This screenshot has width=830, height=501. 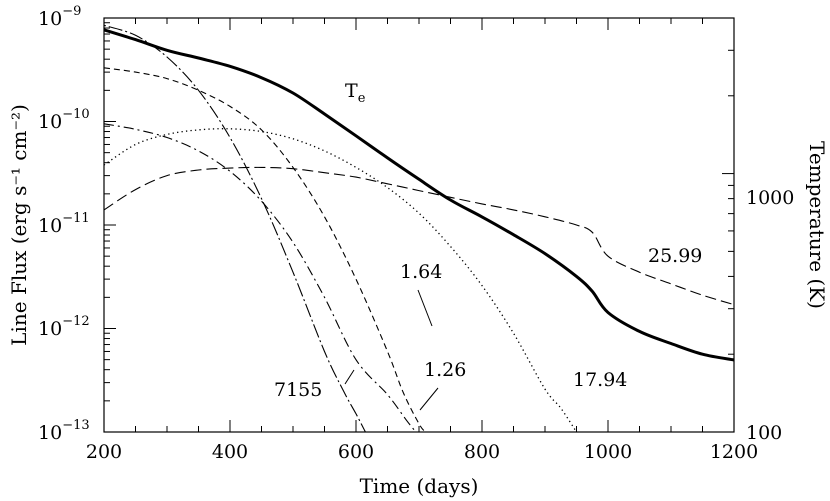 I want to click on x-tick-label: 1200, so click(x=734, y=452).